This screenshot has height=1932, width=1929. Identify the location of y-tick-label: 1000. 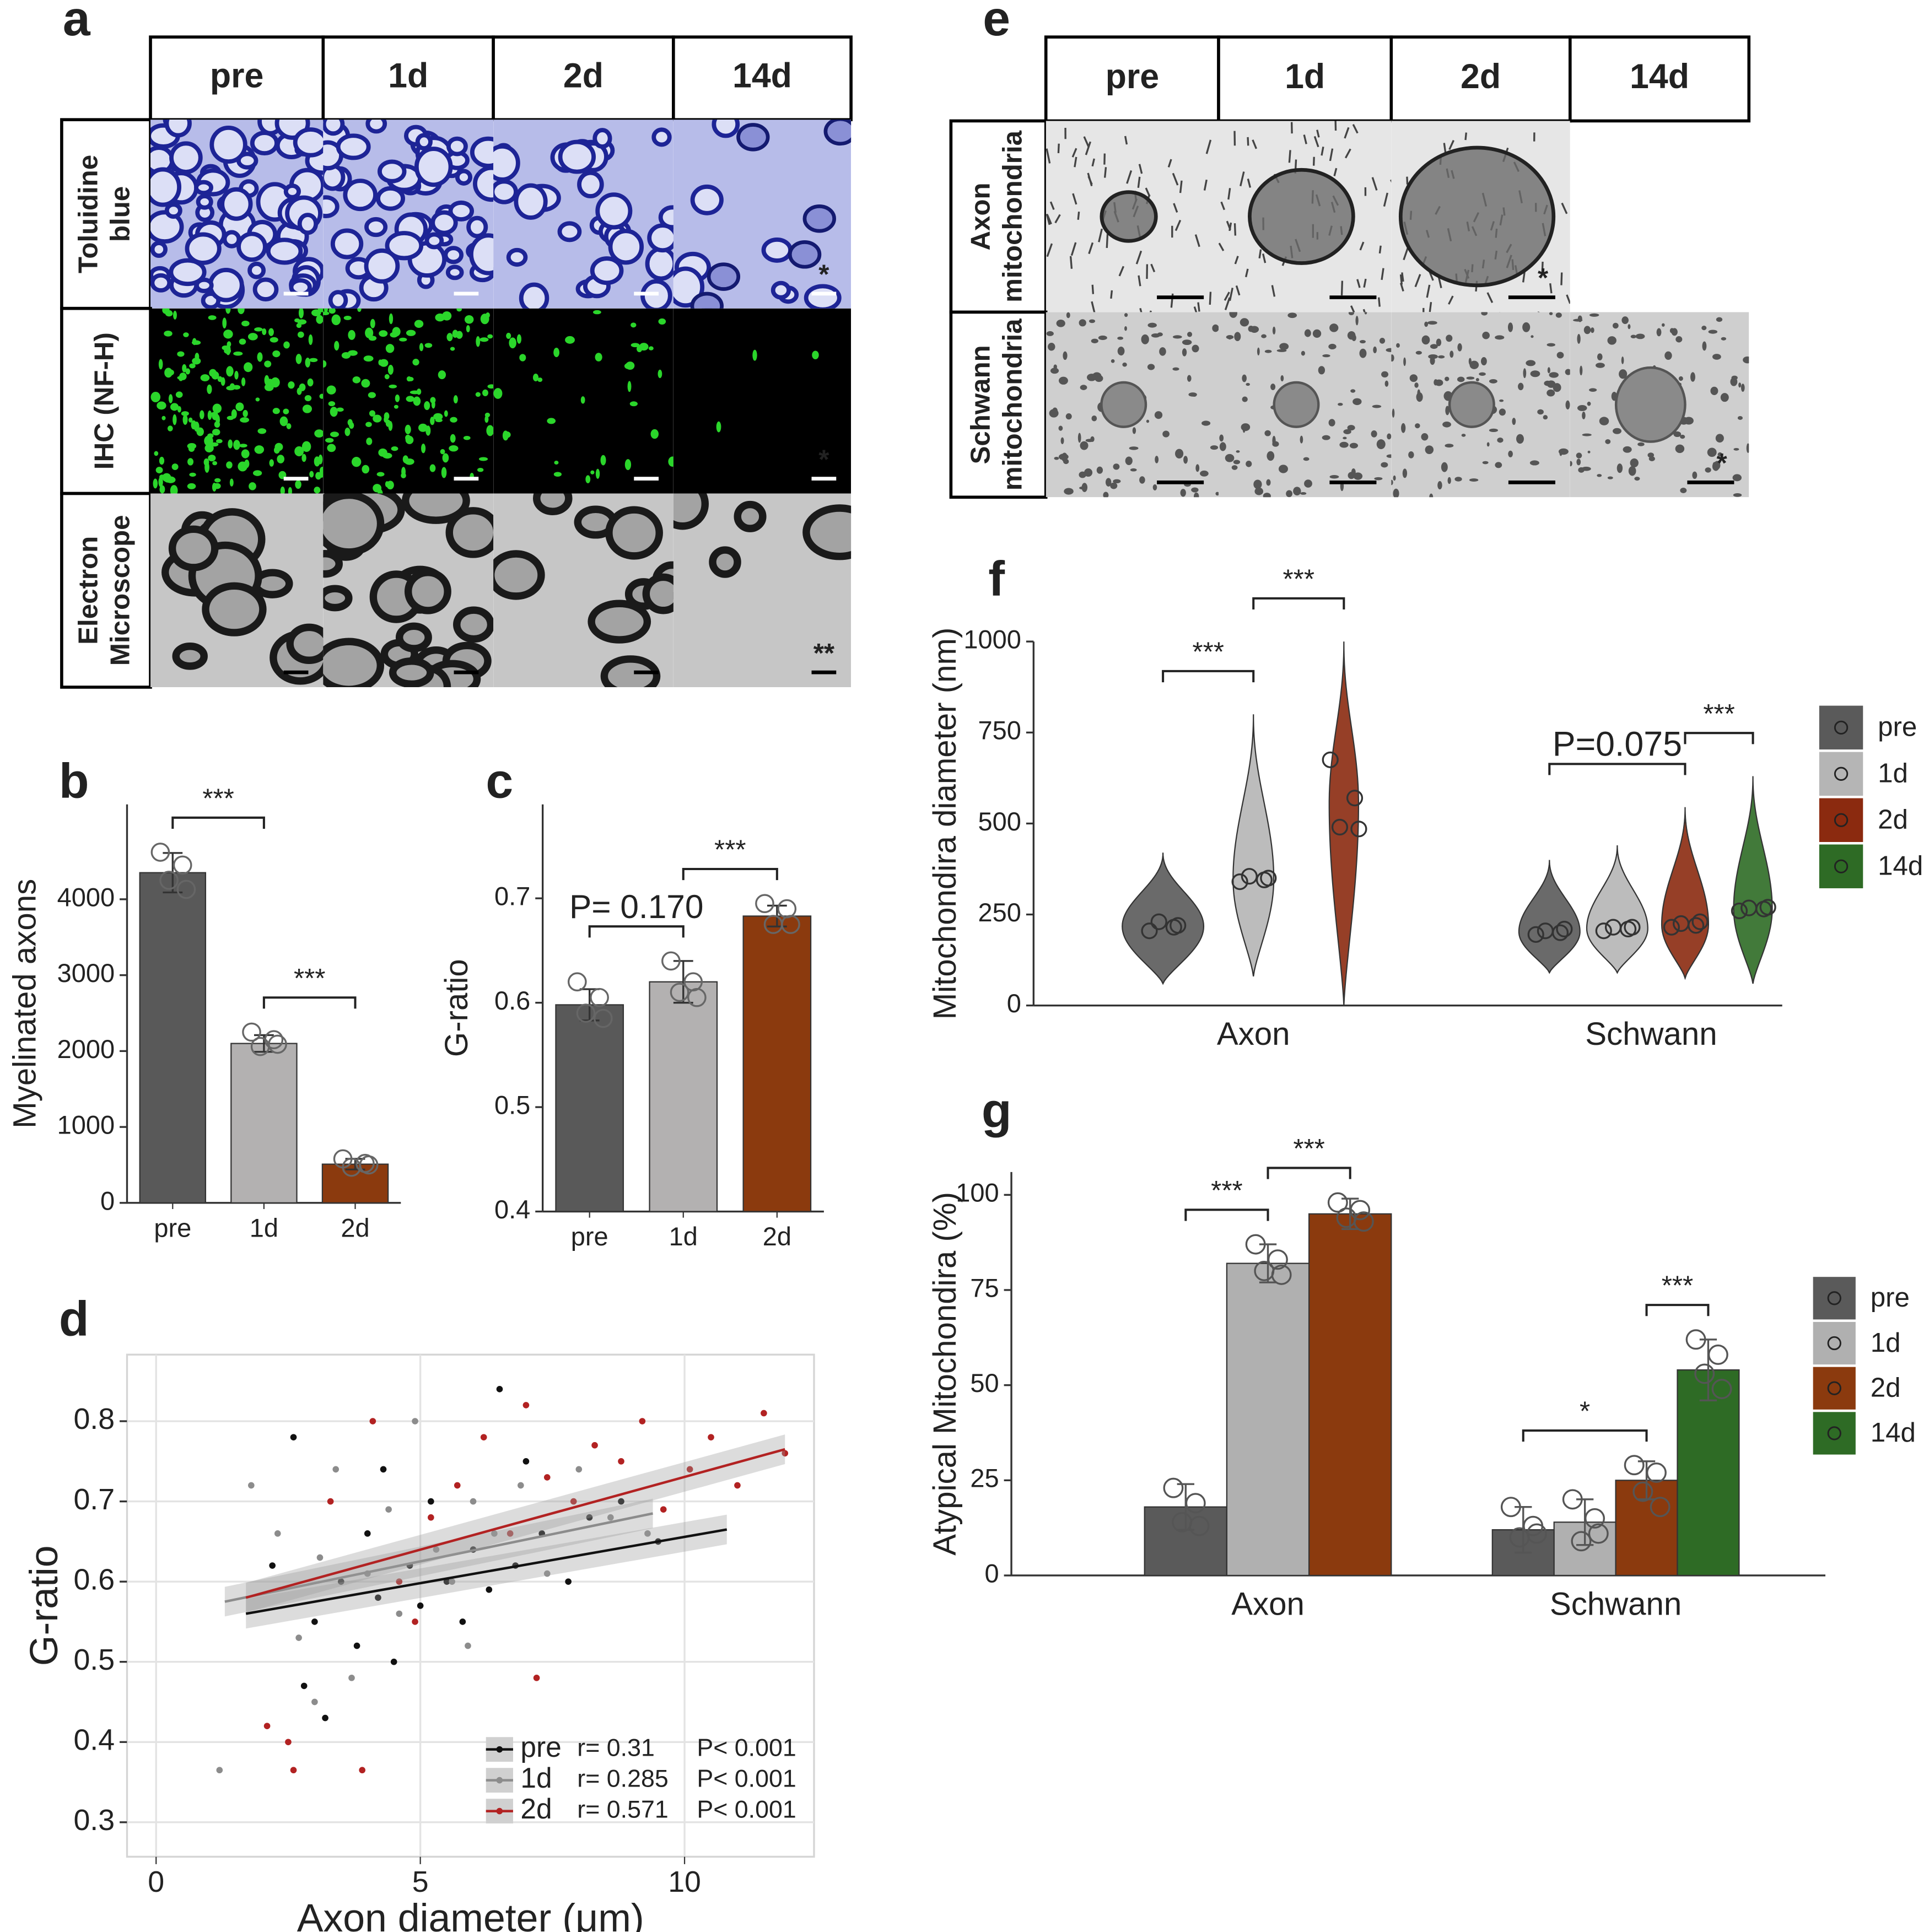
(992, 640).